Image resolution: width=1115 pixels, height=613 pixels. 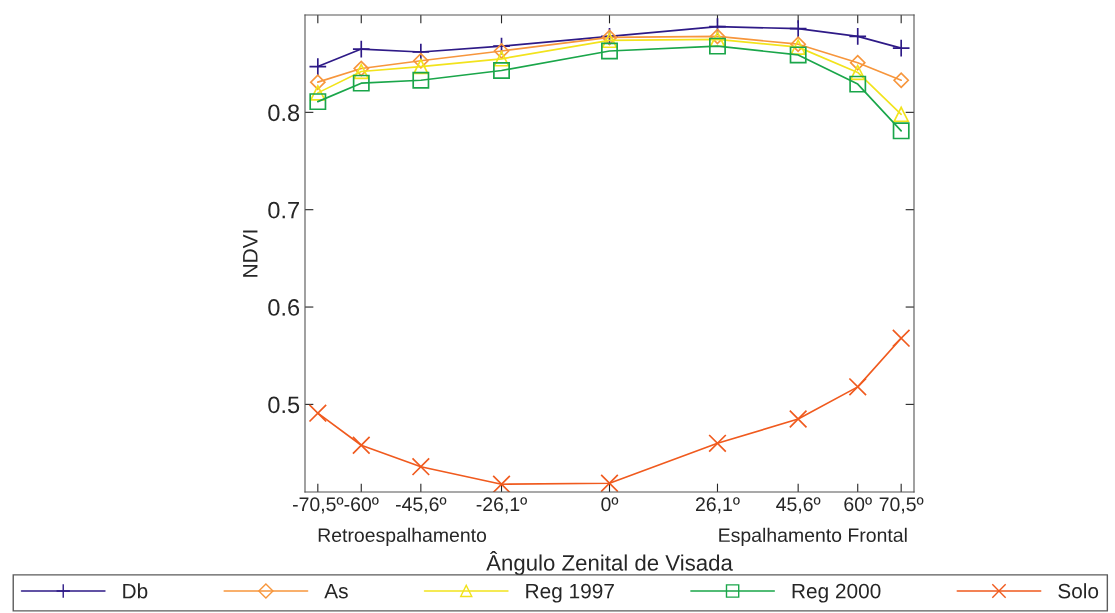 What do you see at coordinates (901, 505) in the screenshot?
I see `x-tick-label: 70,5º` at bounding box center [901, 505].